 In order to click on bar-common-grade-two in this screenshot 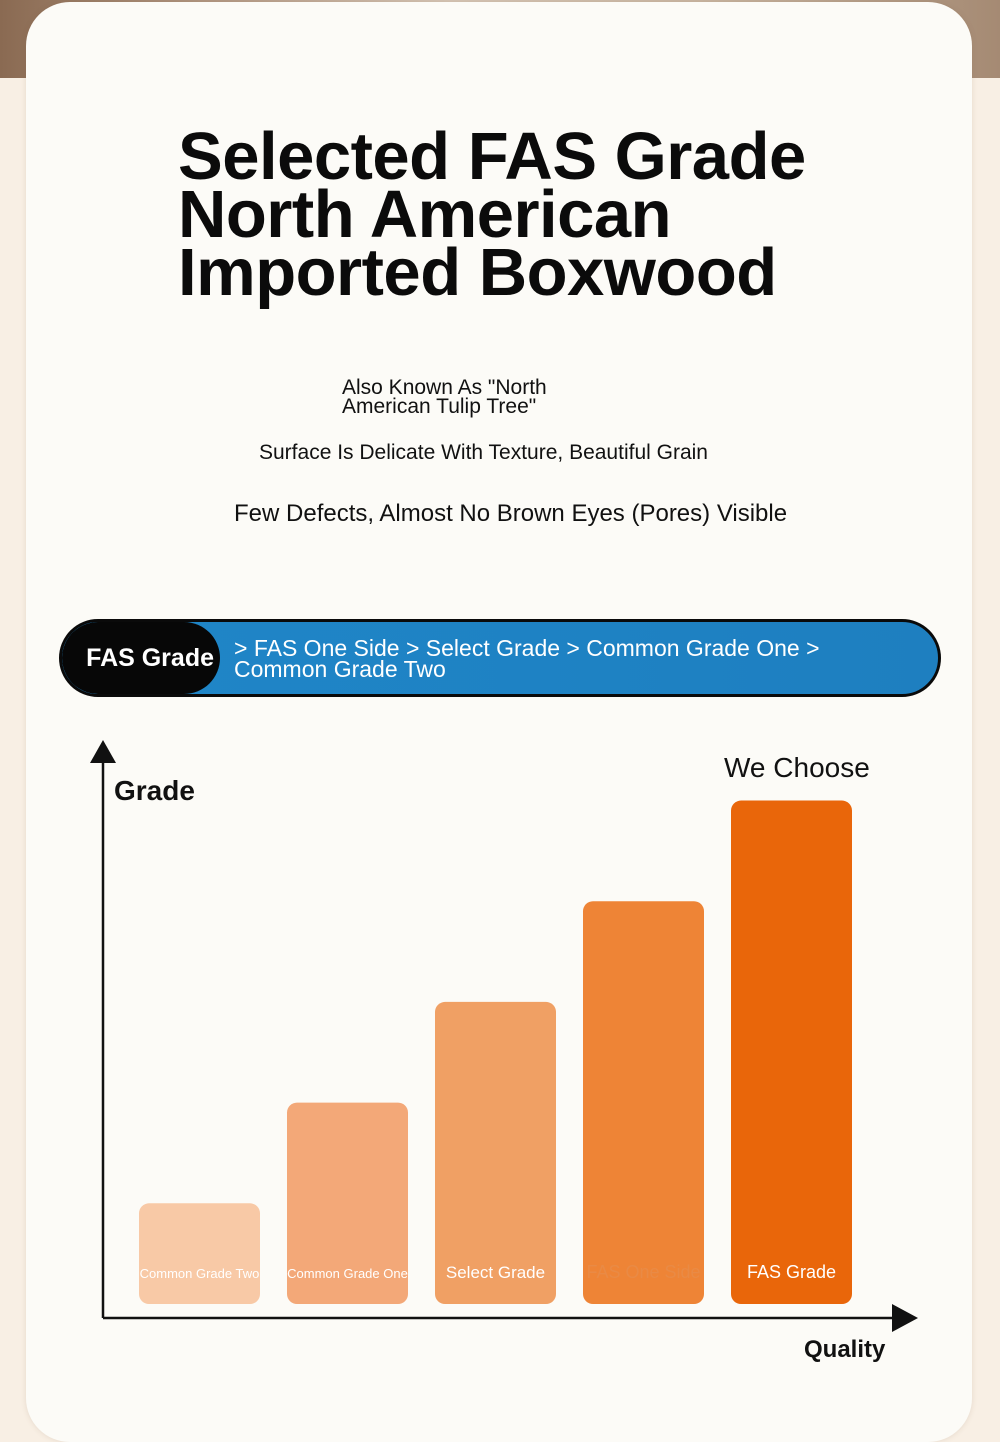, I will do `click(199, 1253)`.